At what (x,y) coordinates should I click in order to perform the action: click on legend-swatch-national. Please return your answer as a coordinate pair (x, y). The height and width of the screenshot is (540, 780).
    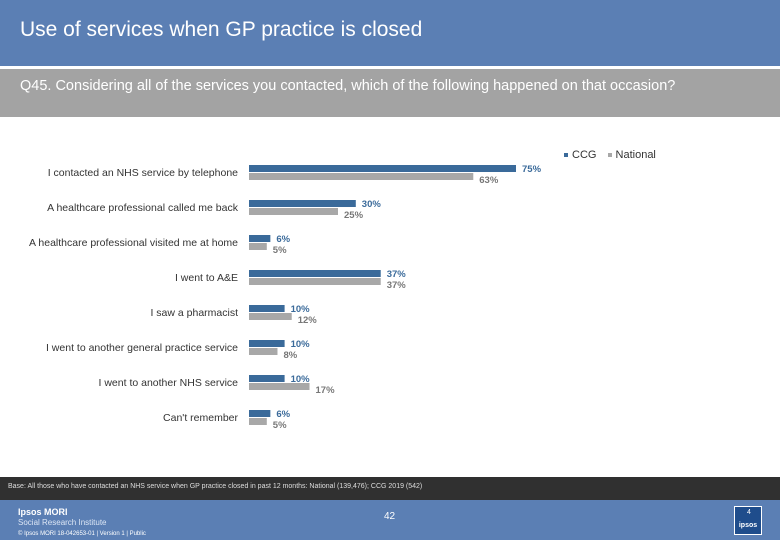
    Looking at the image, I should click on (609, 155).